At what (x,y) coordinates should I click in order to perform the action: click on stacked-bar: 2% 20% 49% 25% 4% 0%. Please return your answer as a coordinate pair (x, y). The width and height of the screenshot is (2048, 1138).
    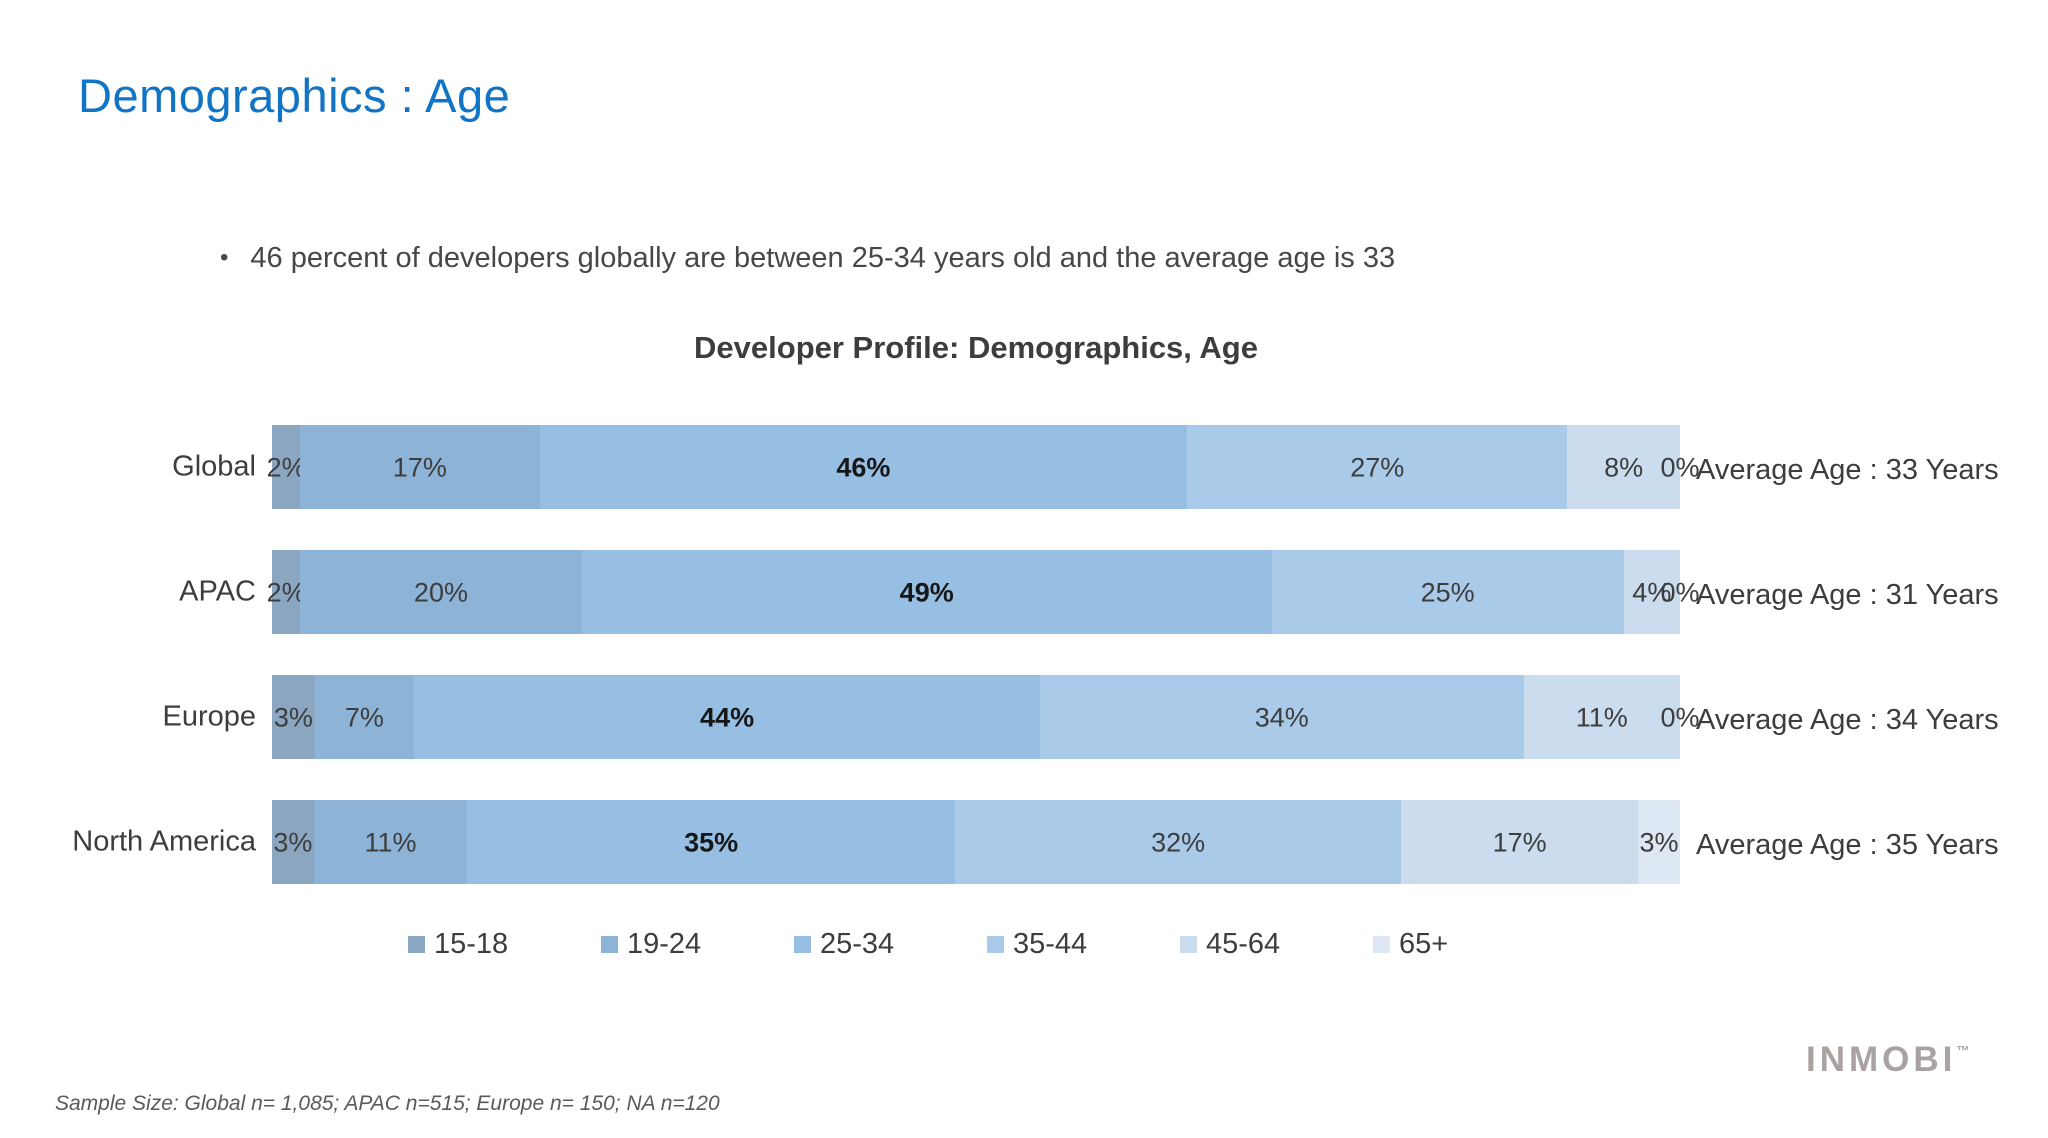
    Looking at the image, I should click on (983, 592).